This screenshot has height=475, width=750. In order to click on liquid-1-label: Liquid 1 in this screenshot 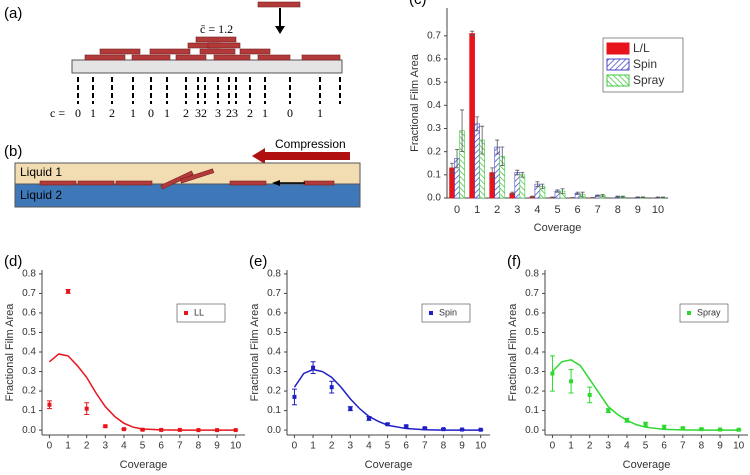, I will do `click(41, 172)`.